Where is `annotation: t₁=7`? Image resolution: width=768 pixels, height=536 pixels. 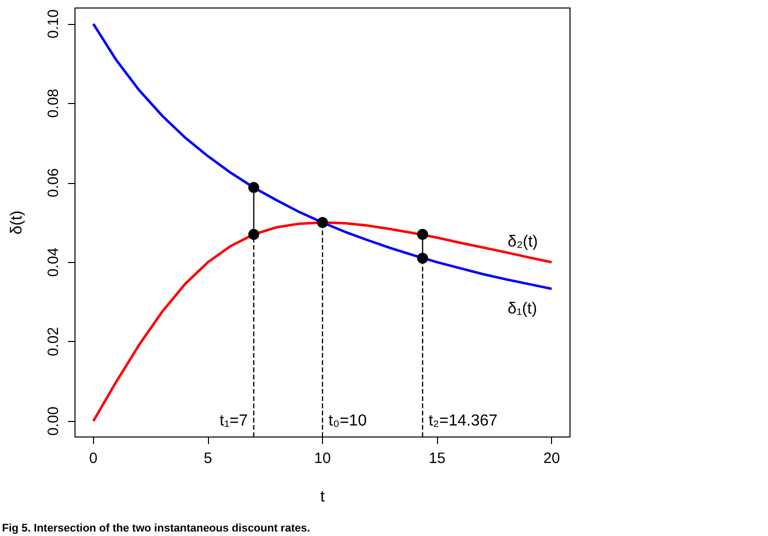
annotation: t₁=7 is located at coordinates (234, 421).